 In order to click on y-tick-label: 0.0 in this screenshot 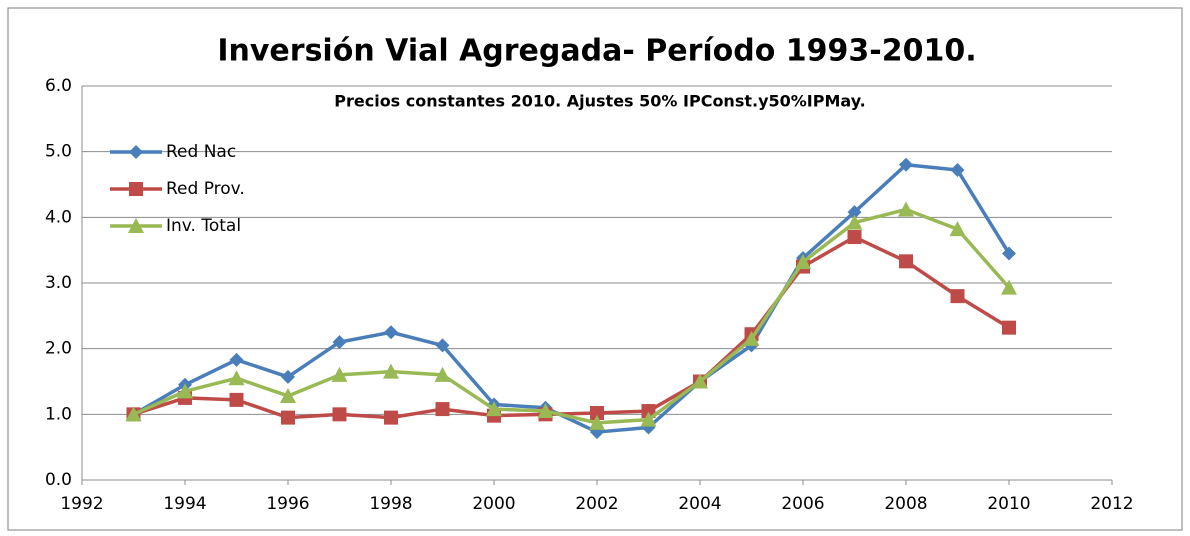, I will do `click(58, 480)`.